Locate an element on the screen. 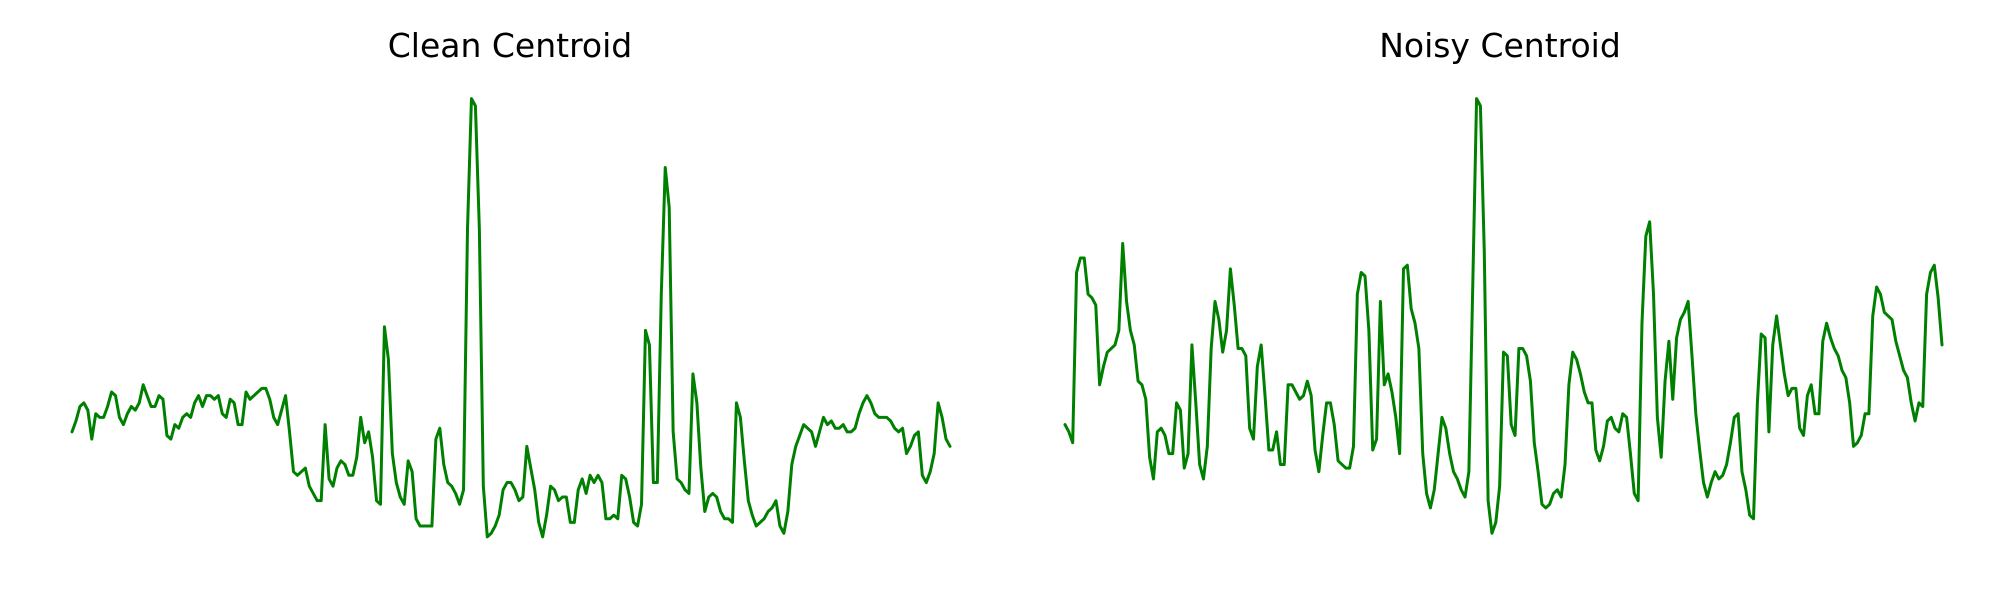 This screenshot has width=2000, height=600. chart-title: Noisy Centroid is located at coordinates (1500, 45).